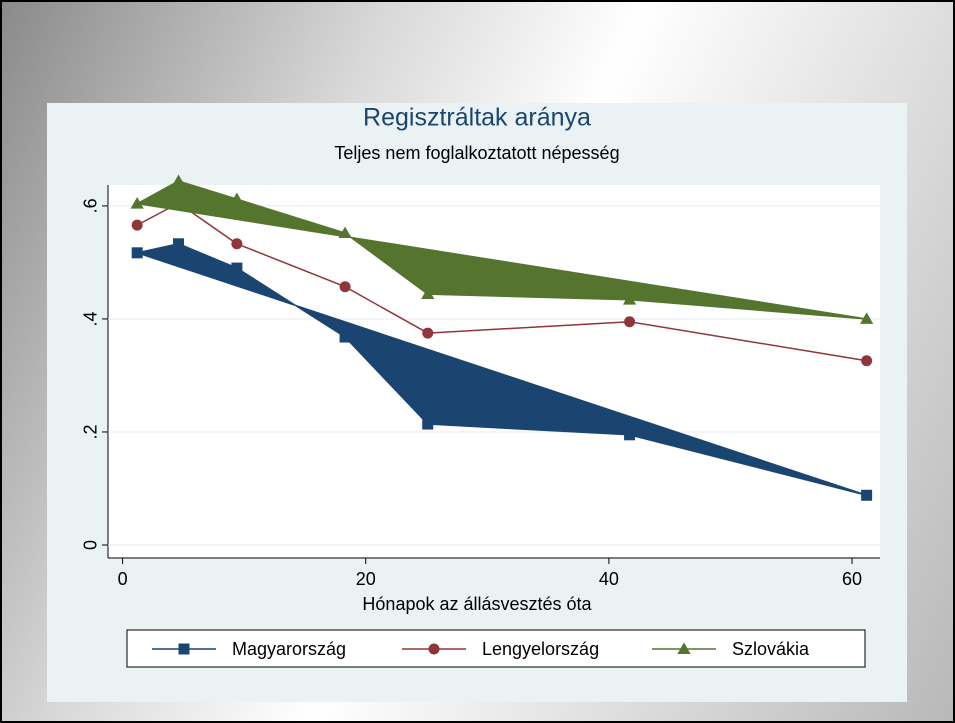 Image resolution: width=955 pixels, height=723 pixels. What do you see at coordinates (500, 250) in the screenshot?
I see `series-line` at bounding box center [500, 250].